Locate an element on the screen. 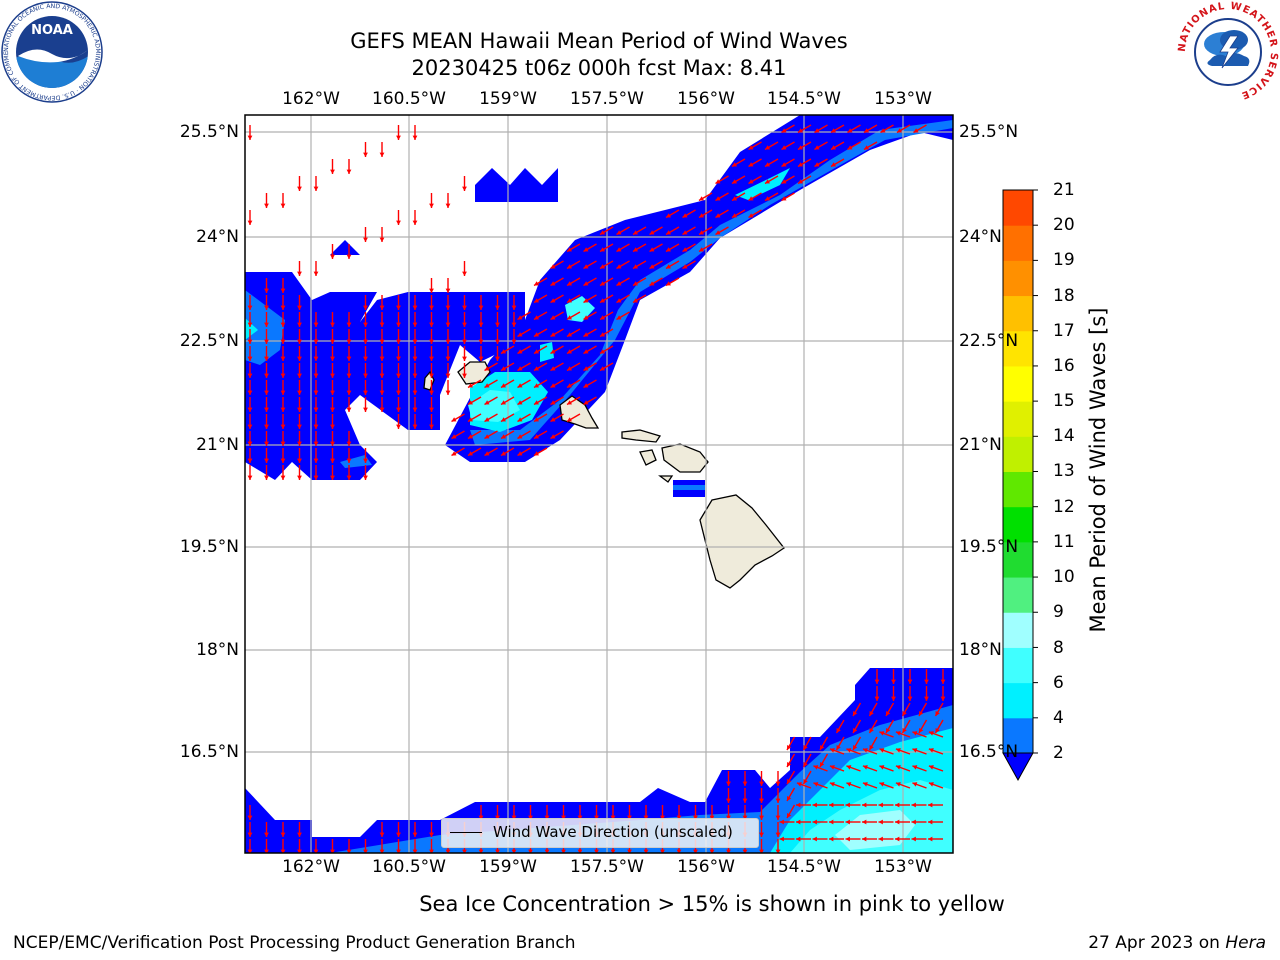 The height and width of the screenshot is (960, 1280). footer-date: 27 Apr 2023 on Hera is located at coordinates (1177, 943).